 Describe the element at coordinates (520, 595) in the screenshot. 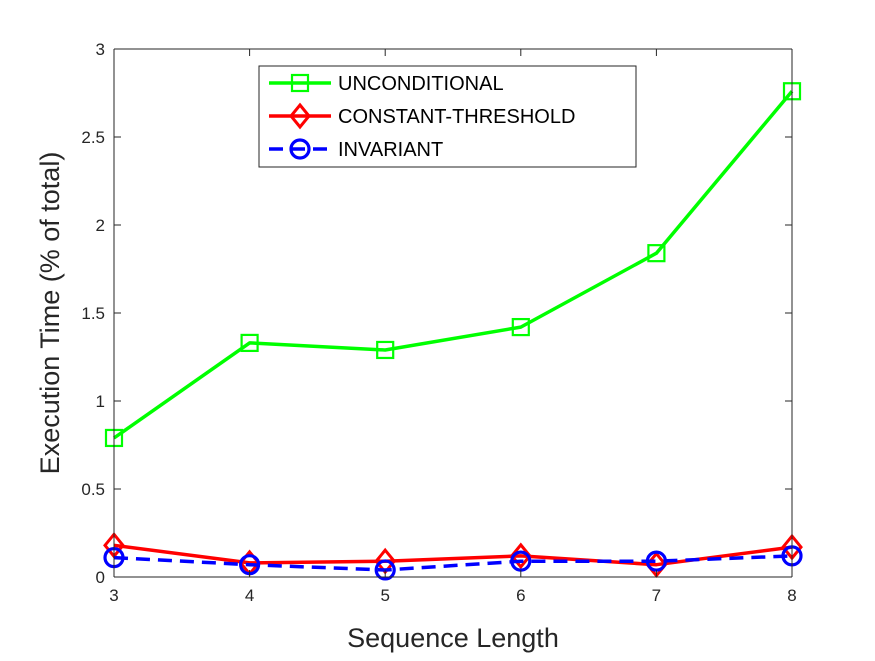

I see `x-tick-label: 6` at that location.